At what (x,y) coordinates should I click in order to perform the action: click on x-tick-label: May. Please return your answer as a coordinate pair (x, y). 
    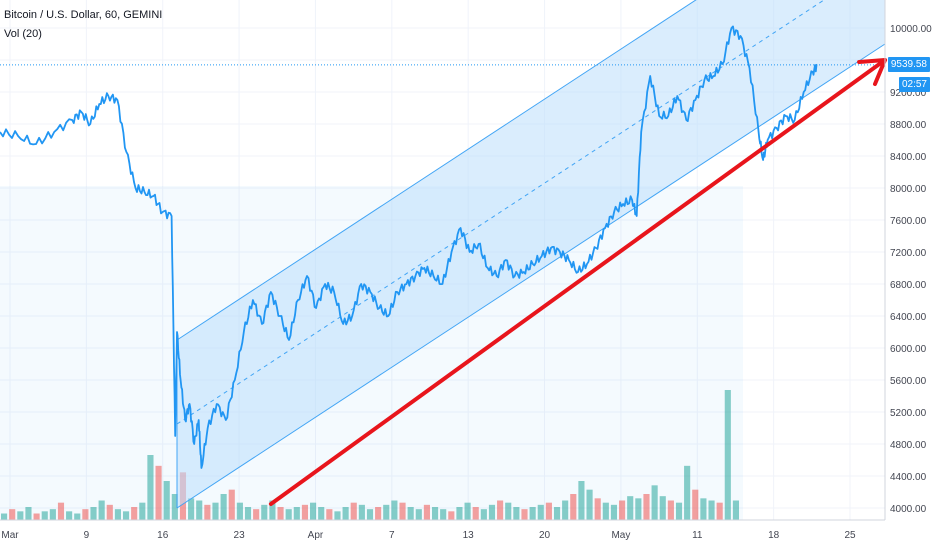
    Looking at the image, I should click on (620, 535).